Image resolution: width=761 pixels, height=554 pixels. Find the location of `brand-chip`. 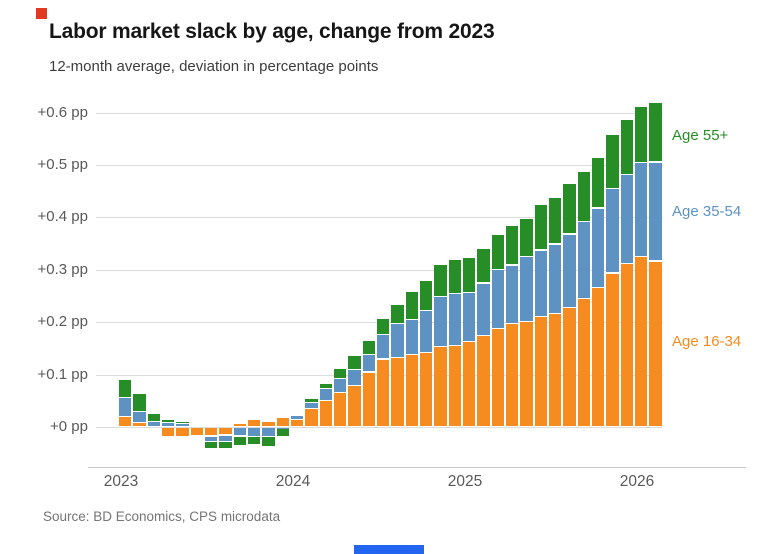

brand-chip is located at coordinates (41, 13).